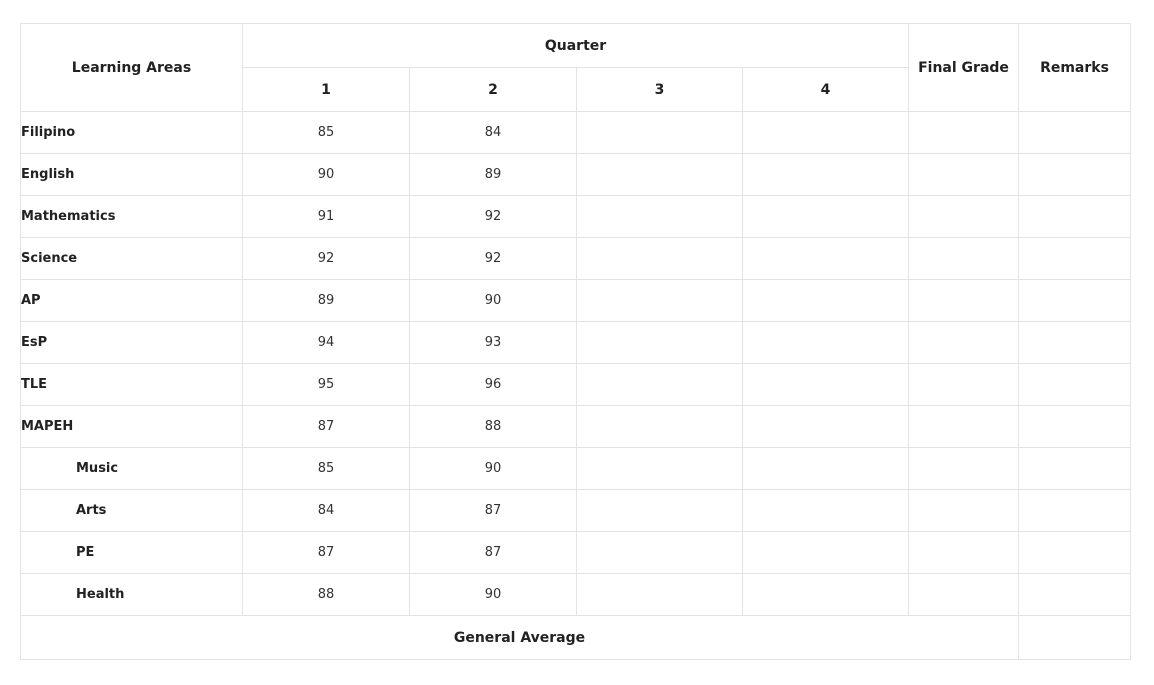 This screenshot has width=1154, height=685. Describe the element at coordinates (131, 216) in the screenshot. I see `subject-name: Mathematics` at that location.